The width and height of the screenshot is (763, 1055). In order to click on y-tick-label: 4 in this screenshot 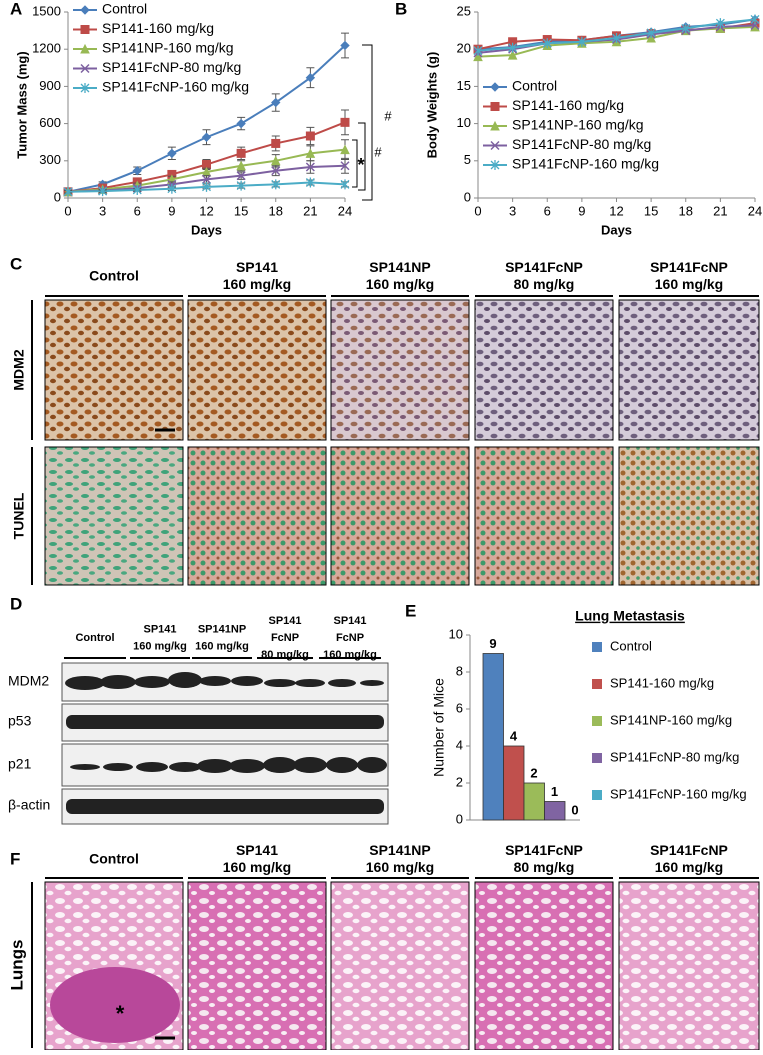, I will do `click(459, 744)`.